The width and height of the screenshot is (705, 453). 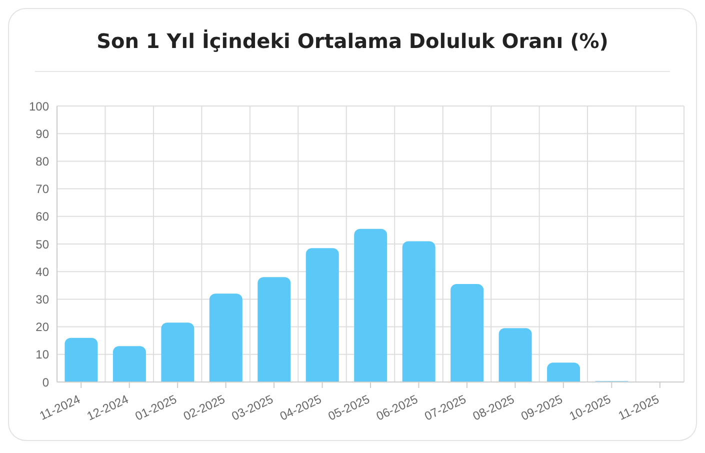 What do you see at coordinates (39, 106) in the screenshot?
I see `y-tick-label: 100` at bounding box center [39, 106].